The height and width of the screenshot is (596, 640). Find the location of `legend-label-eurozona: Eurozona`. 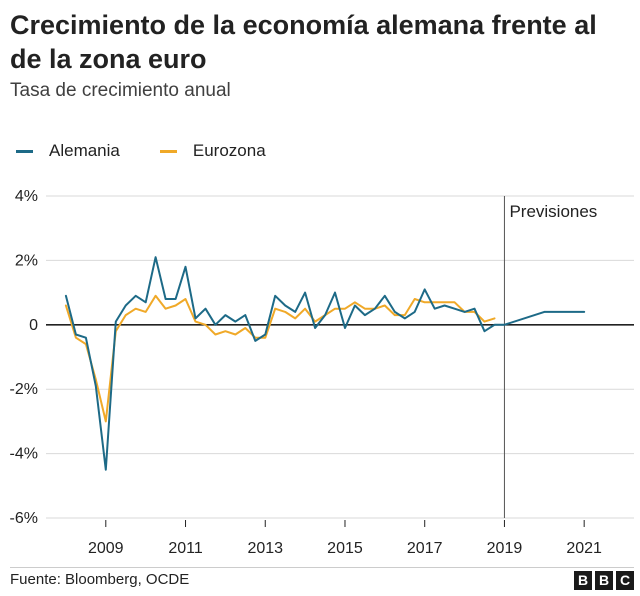

legend-label-eurozona: Eurozona is located at coordinates (229, 150).